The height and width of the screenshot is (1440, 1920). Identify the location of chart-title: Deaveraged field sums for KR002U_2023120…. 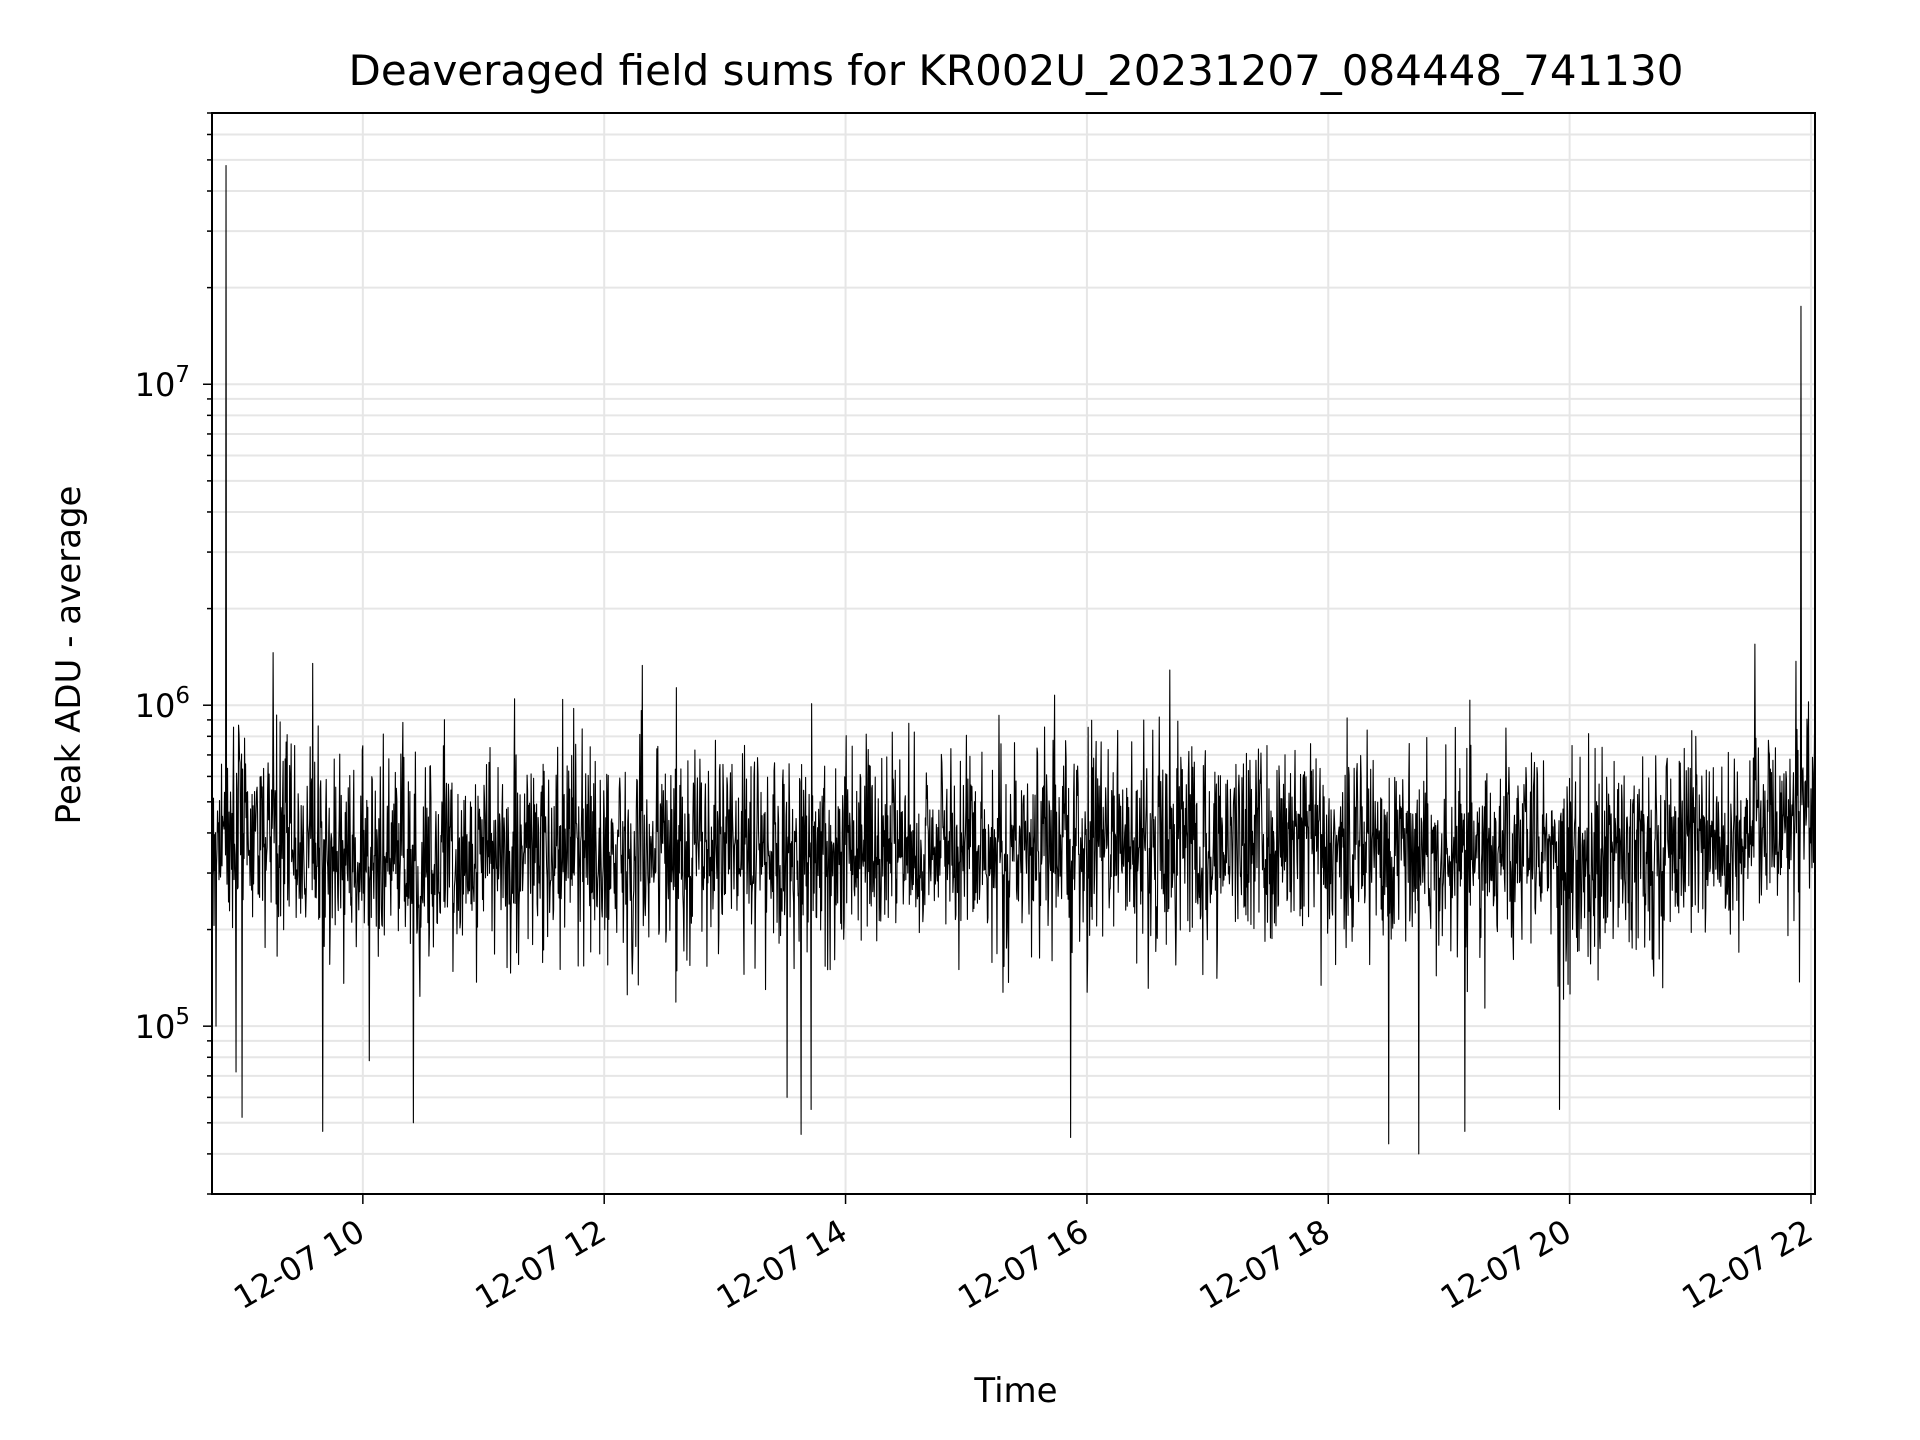
(1016, 70).